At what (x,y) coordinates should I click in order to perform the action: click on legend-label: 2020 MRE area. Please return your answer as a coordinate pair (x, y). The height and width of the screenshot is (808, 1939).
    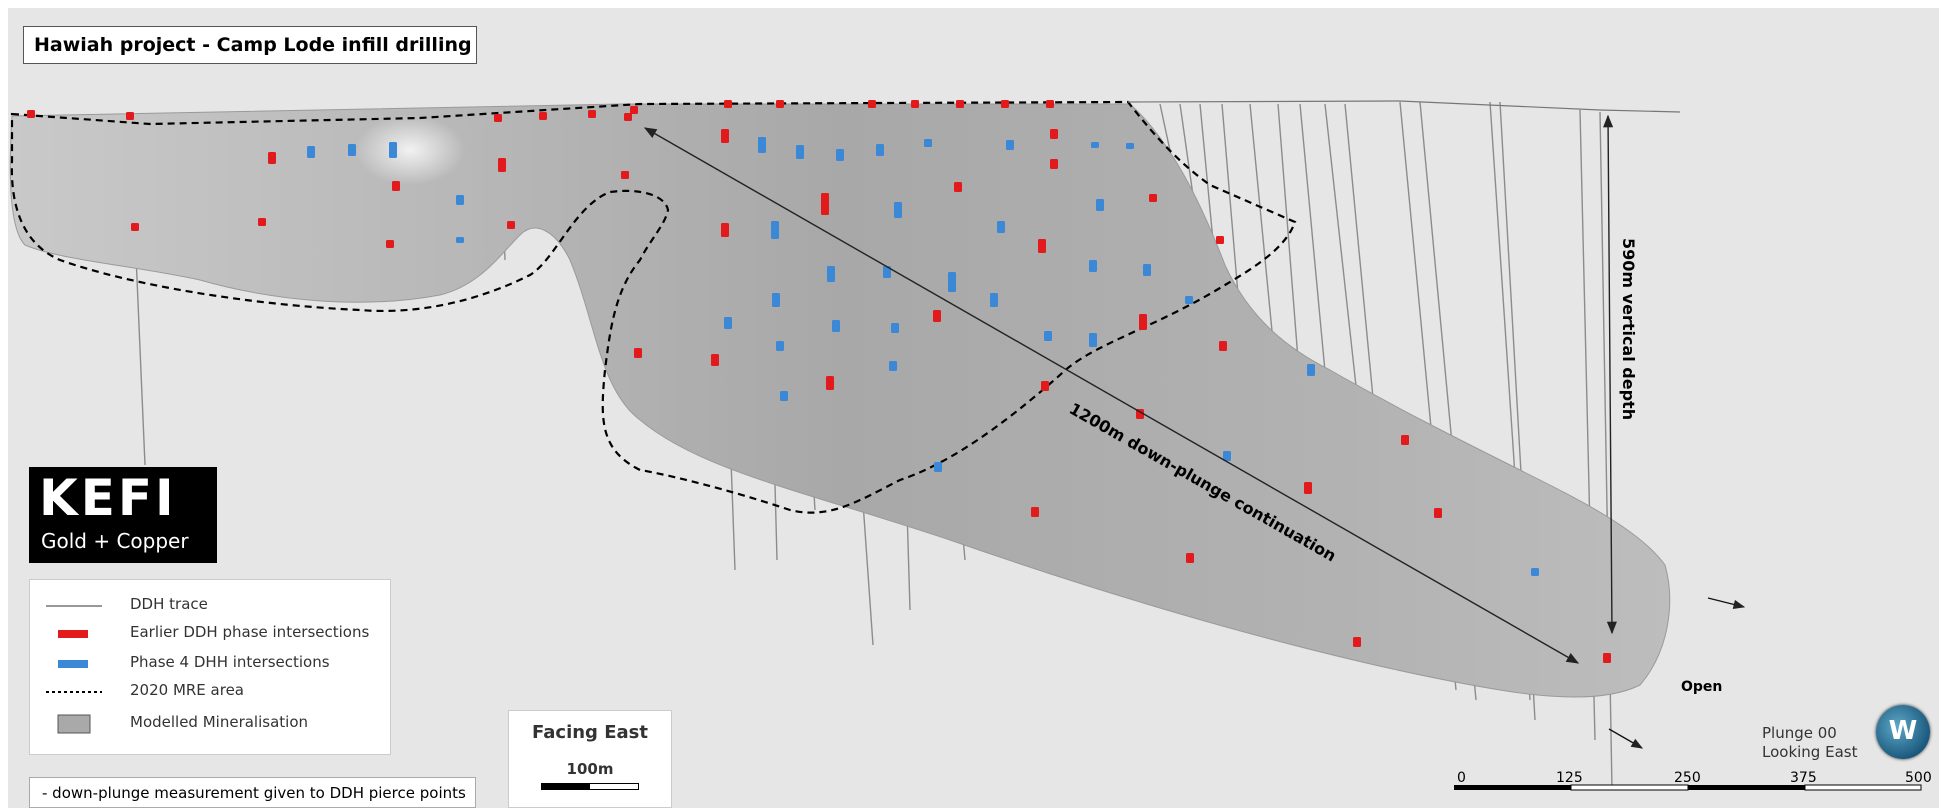
    Looking at the image, I should click on (187, 690).